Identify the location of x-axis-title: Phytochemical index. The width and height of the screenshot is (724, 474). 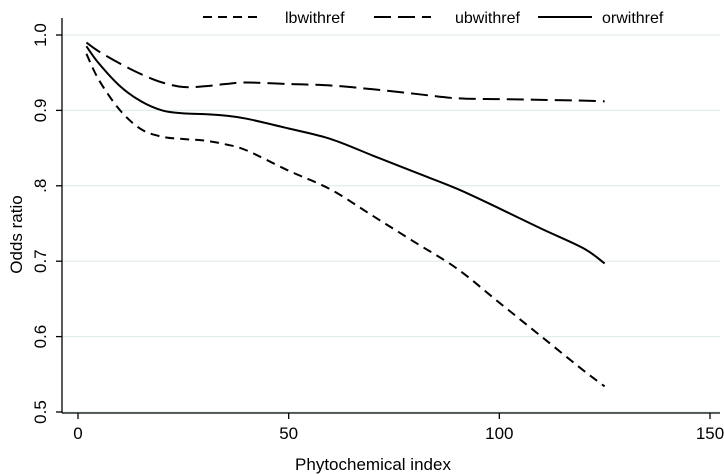
(373, 464).